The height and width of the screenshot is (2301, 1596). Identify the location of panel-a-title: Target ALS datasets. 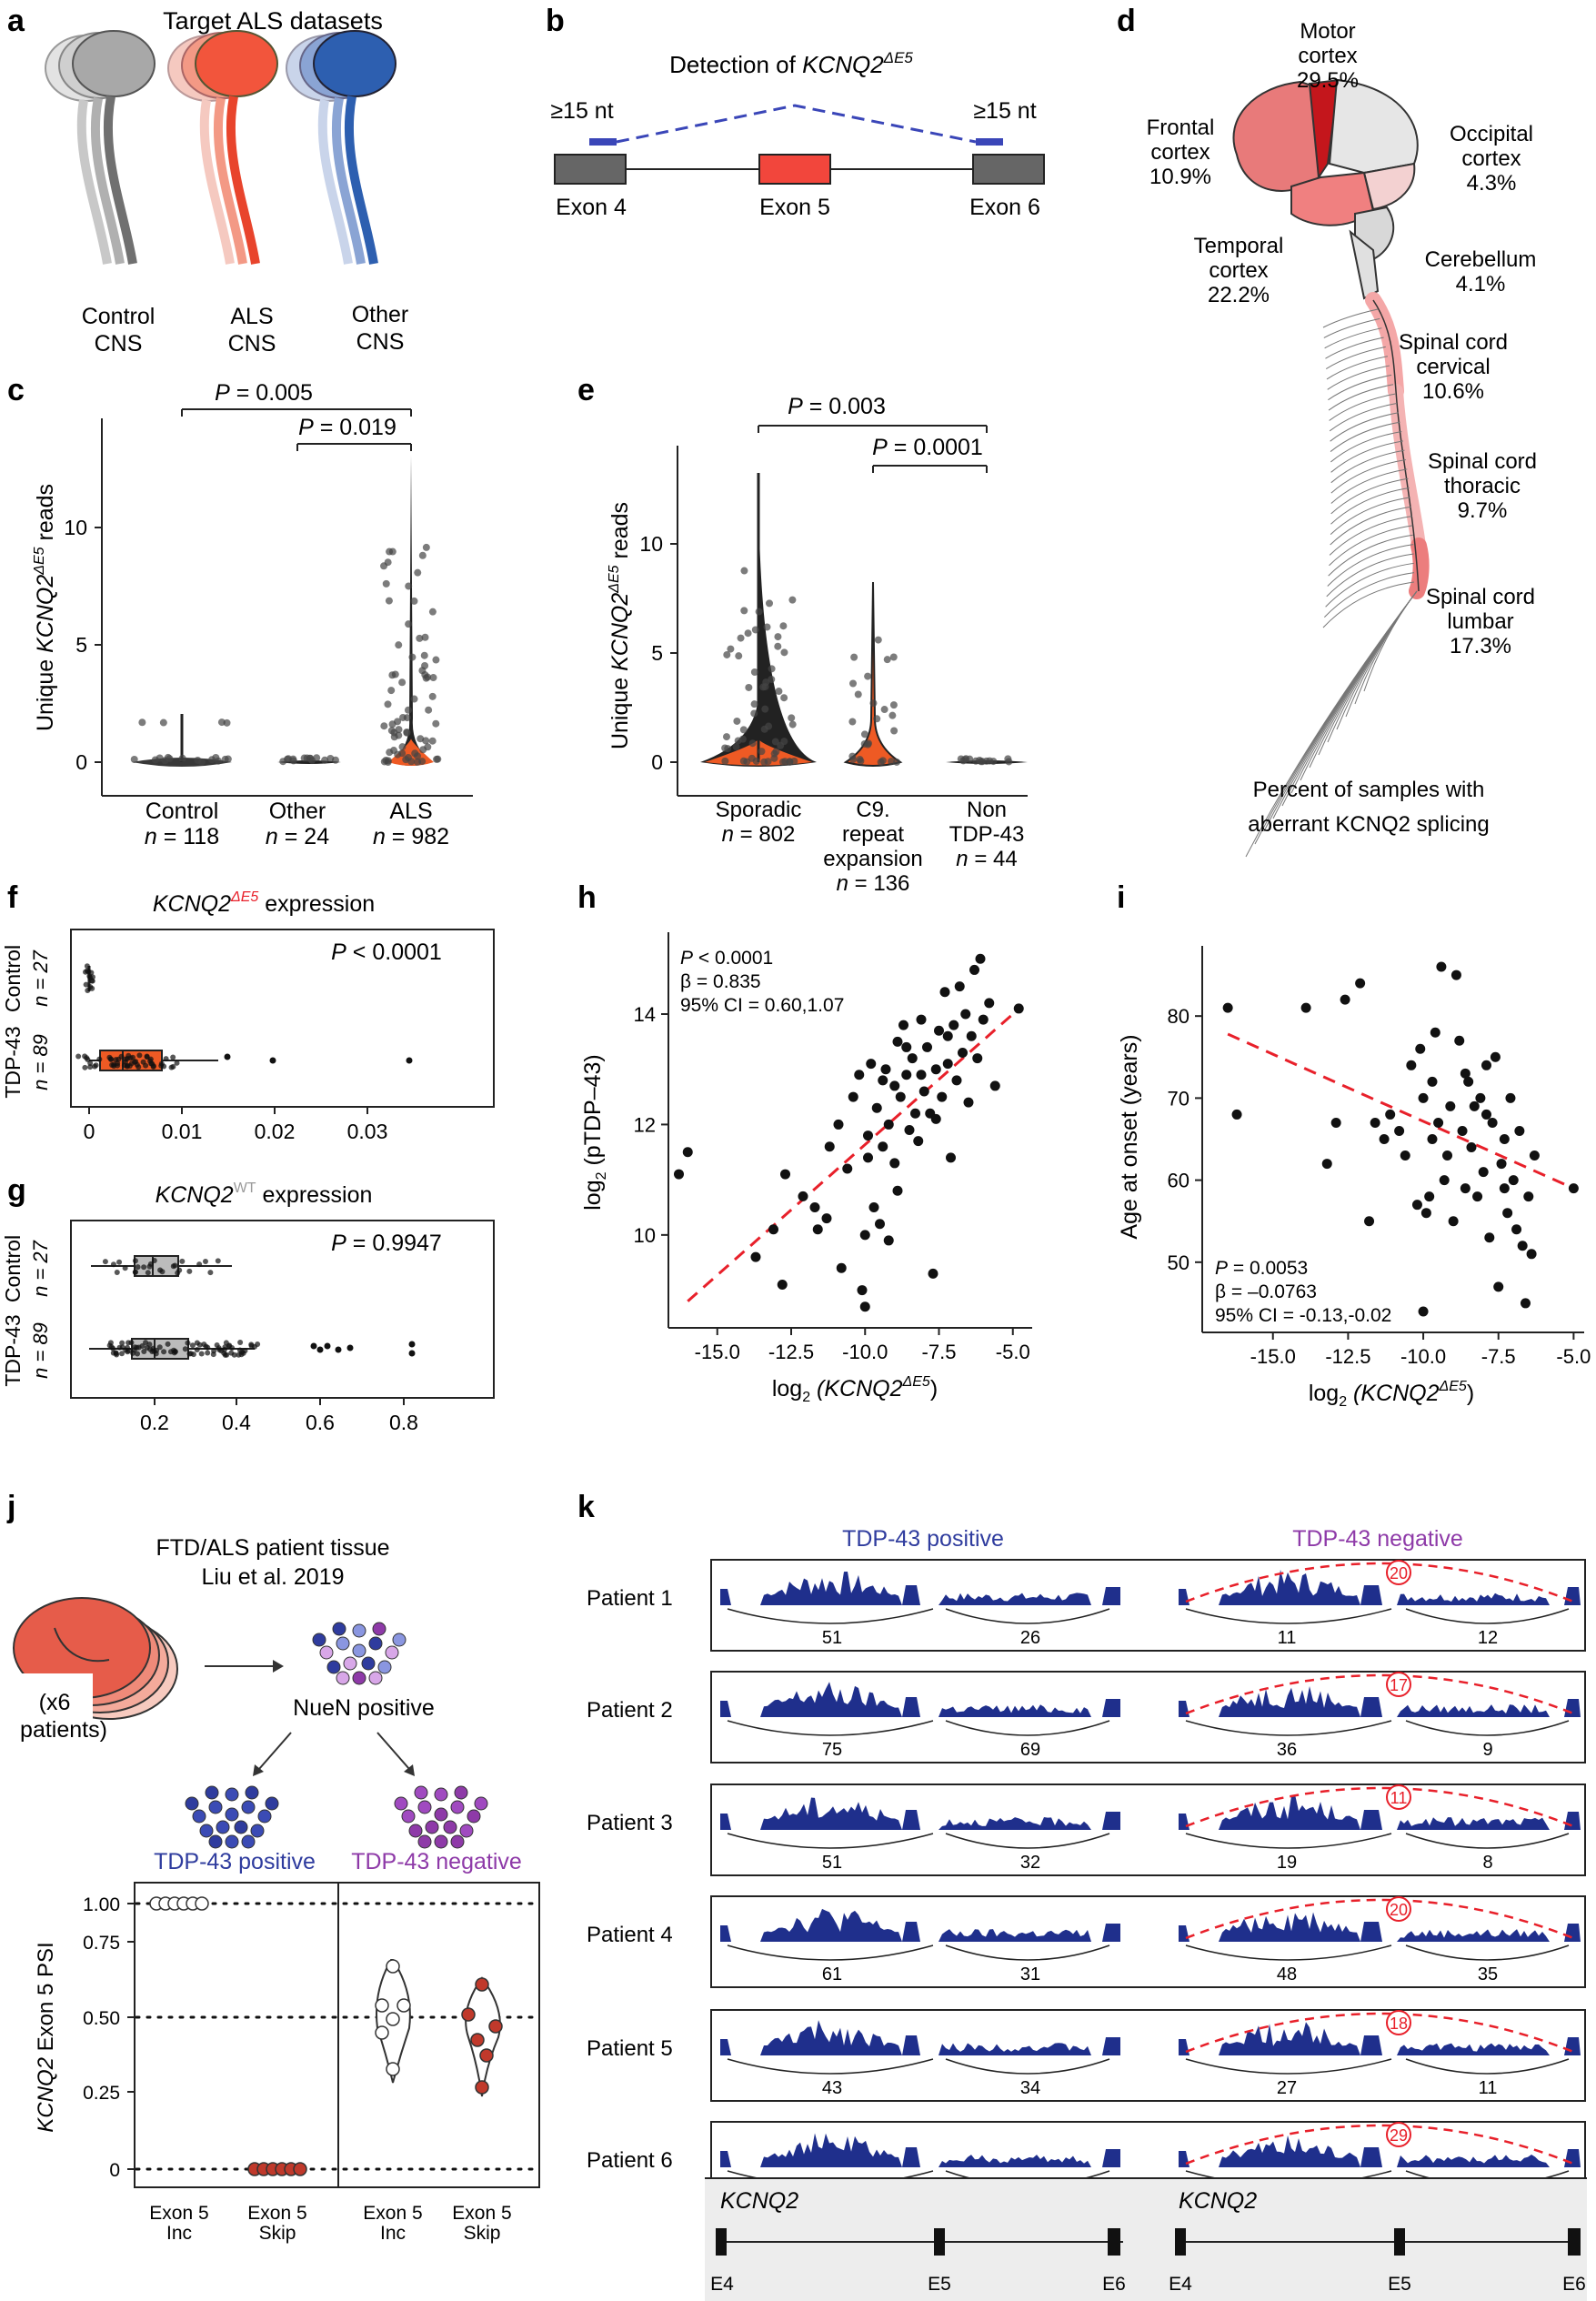
(273, 21).